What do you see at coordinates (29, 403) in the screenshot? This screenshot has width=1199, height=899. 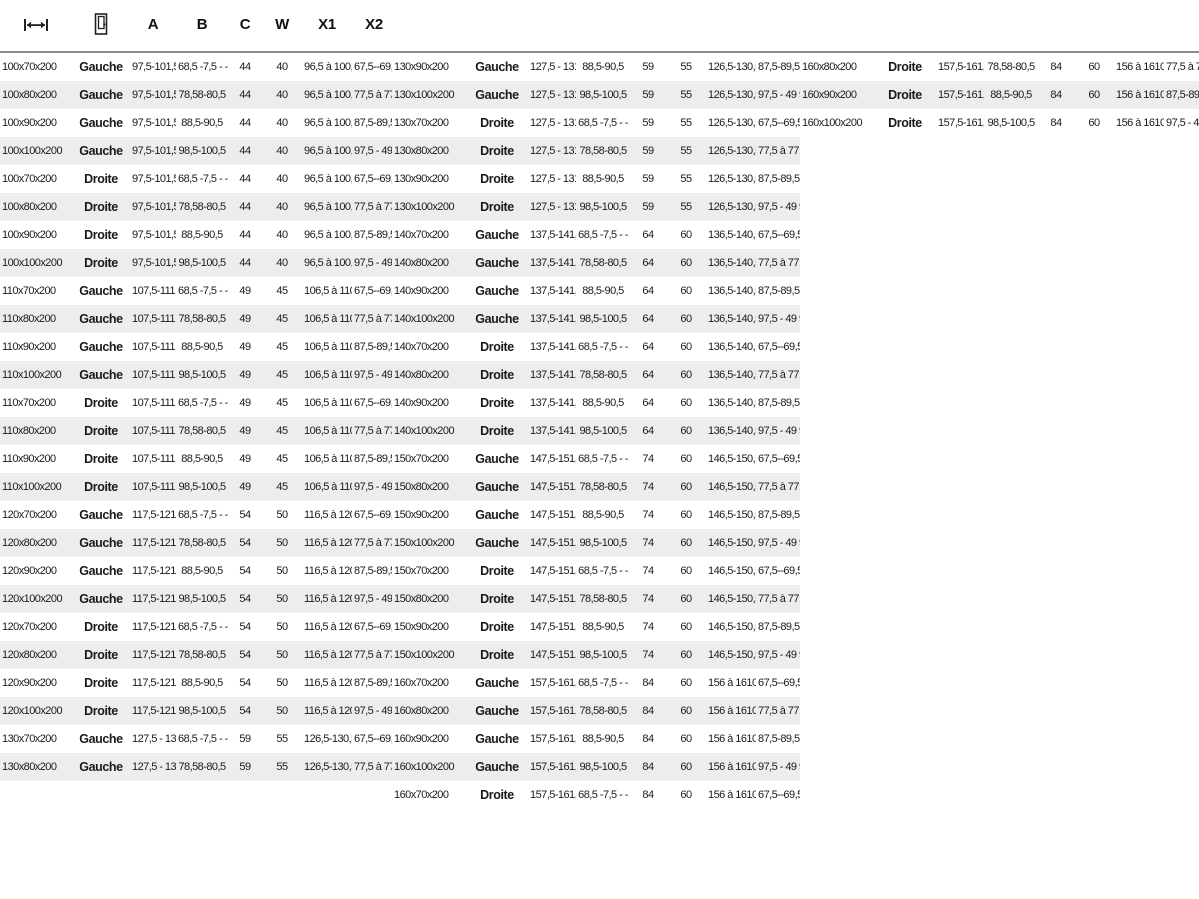 I see `cell-reference: 110x70x200` at bounding box center [29, 403].